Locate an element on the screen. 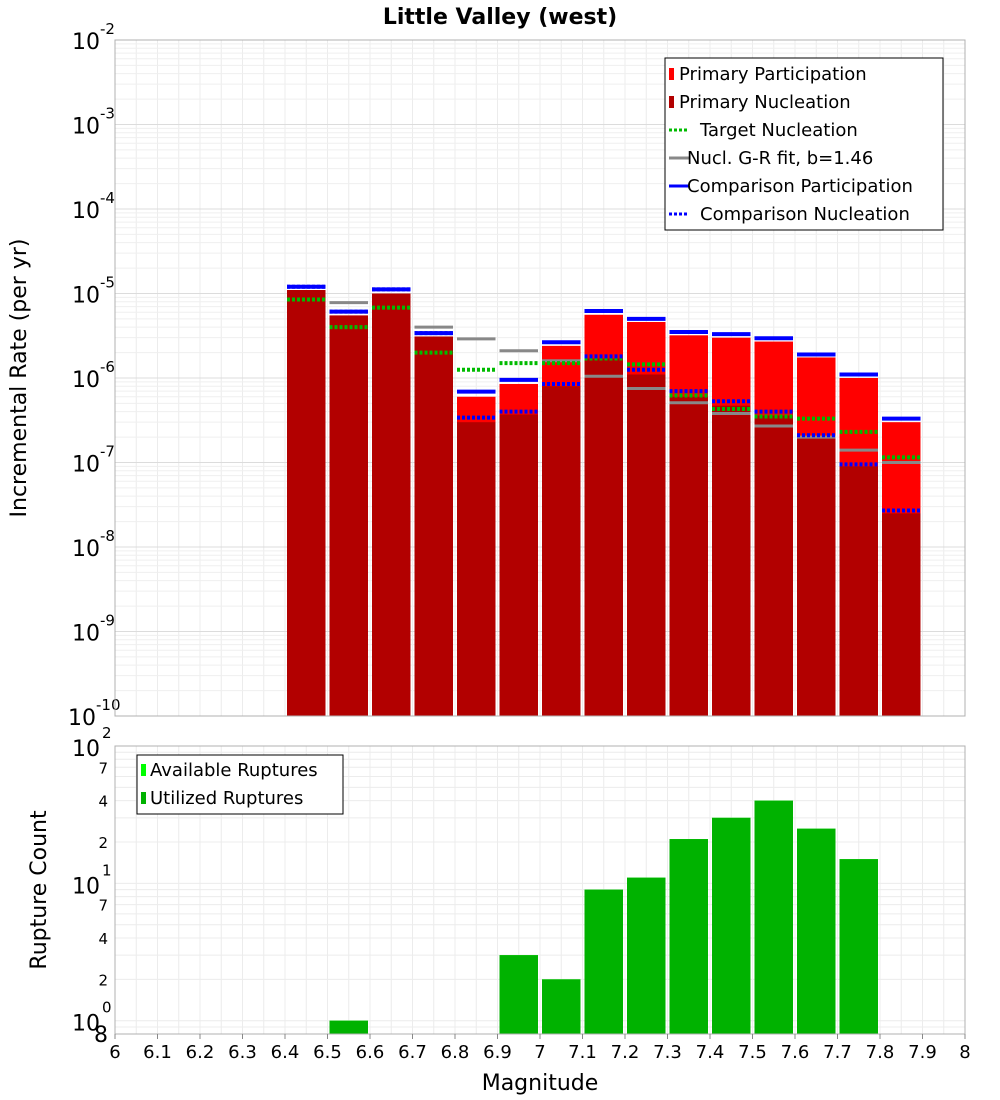  rate-y-tick-exp: -2 is located at coordinates (107, 29).